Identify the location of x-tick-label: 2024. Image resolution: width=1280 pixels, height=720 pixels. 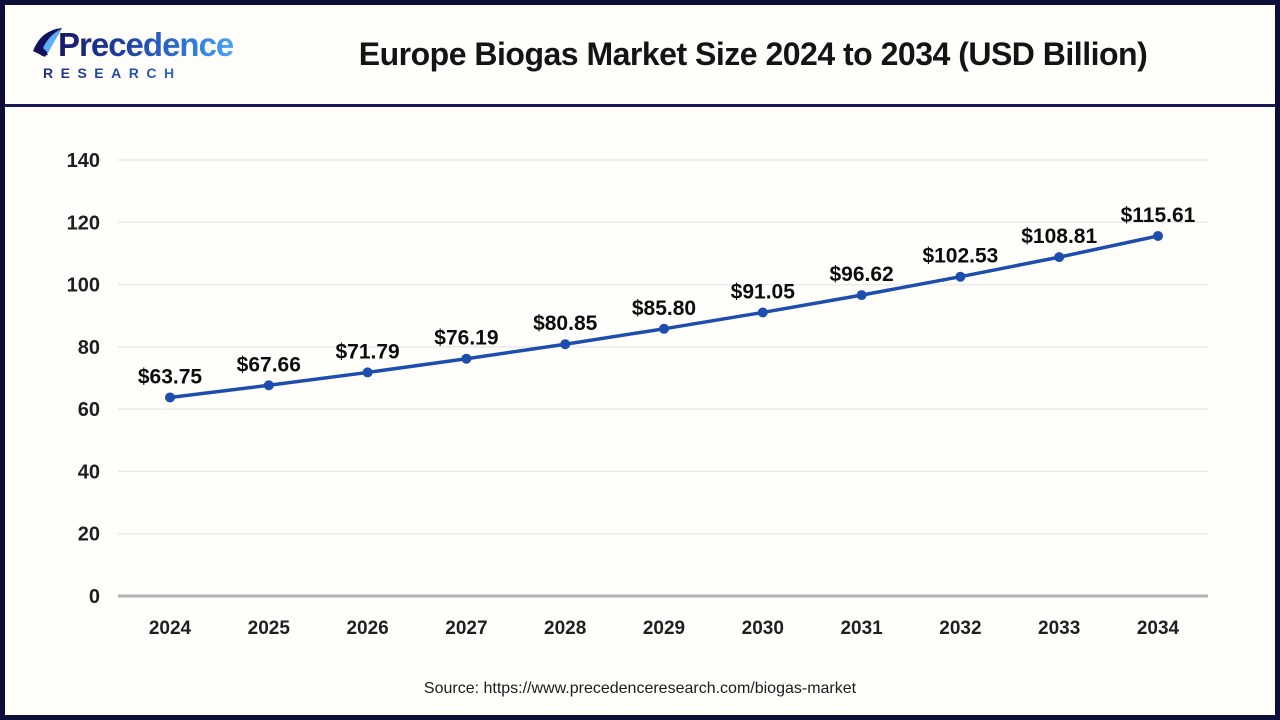
(170, 628).